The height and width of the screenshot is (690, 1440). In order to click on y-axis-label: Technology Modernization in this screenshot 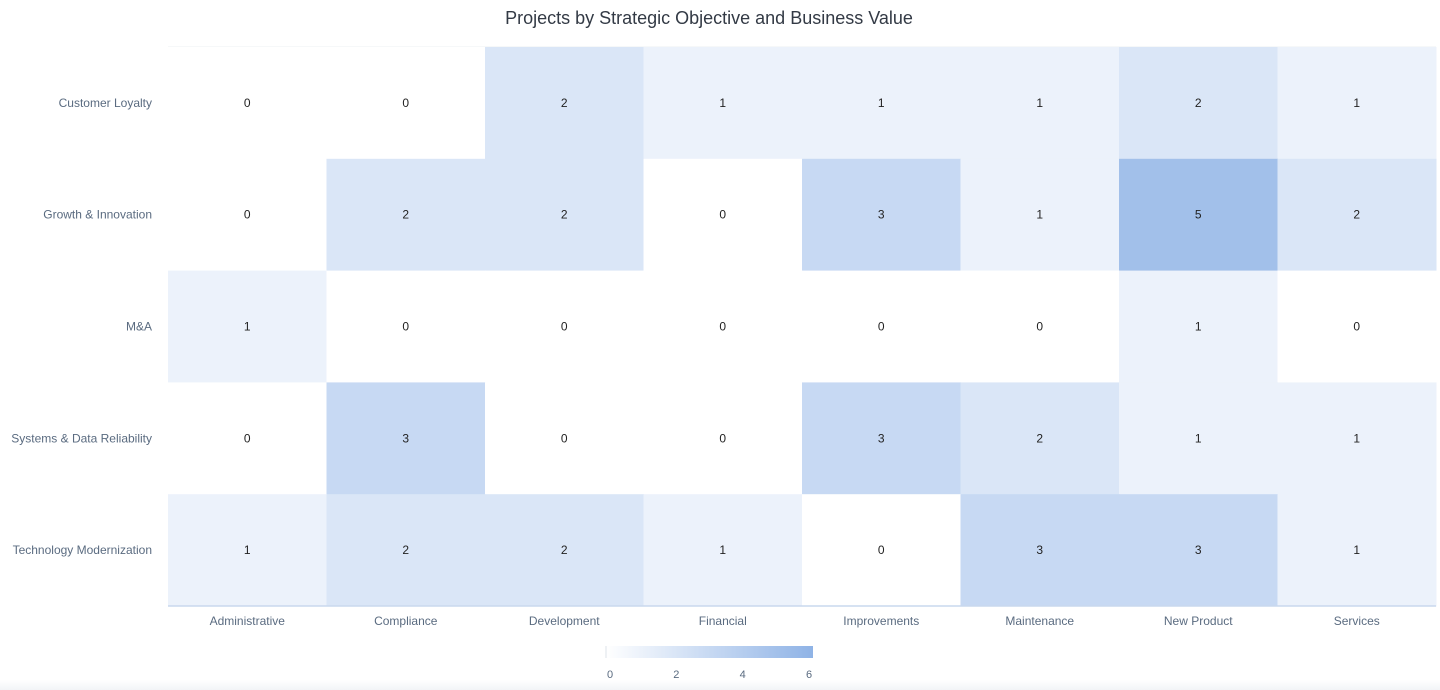, I will do `click(82, 550)`.